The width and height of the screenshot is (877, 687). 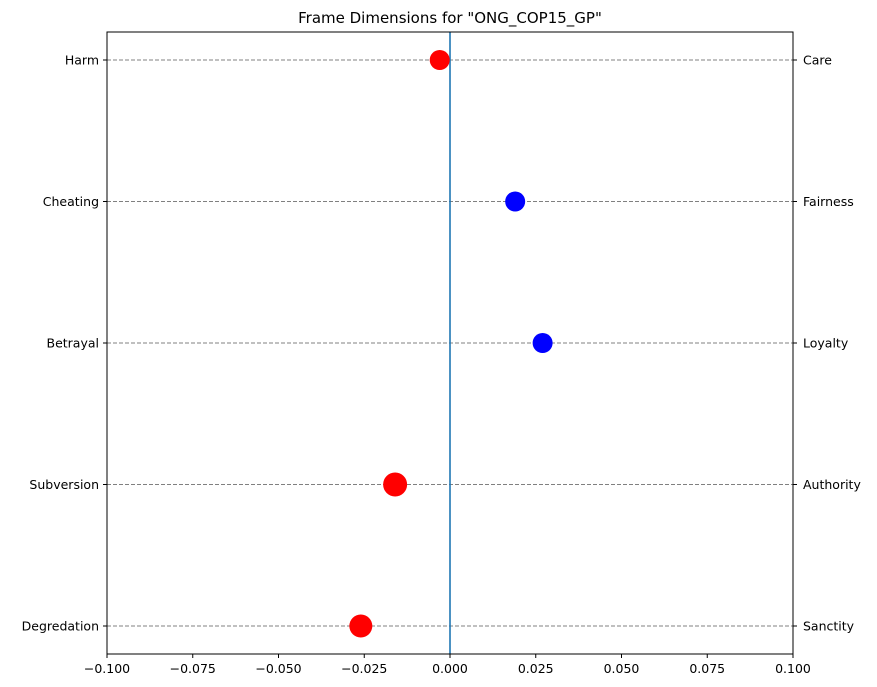 What do you see at coordinates (193, 668) in the screenshot?
I see `x-tick-label-1: −0.075` at bounding box center [193, 668].